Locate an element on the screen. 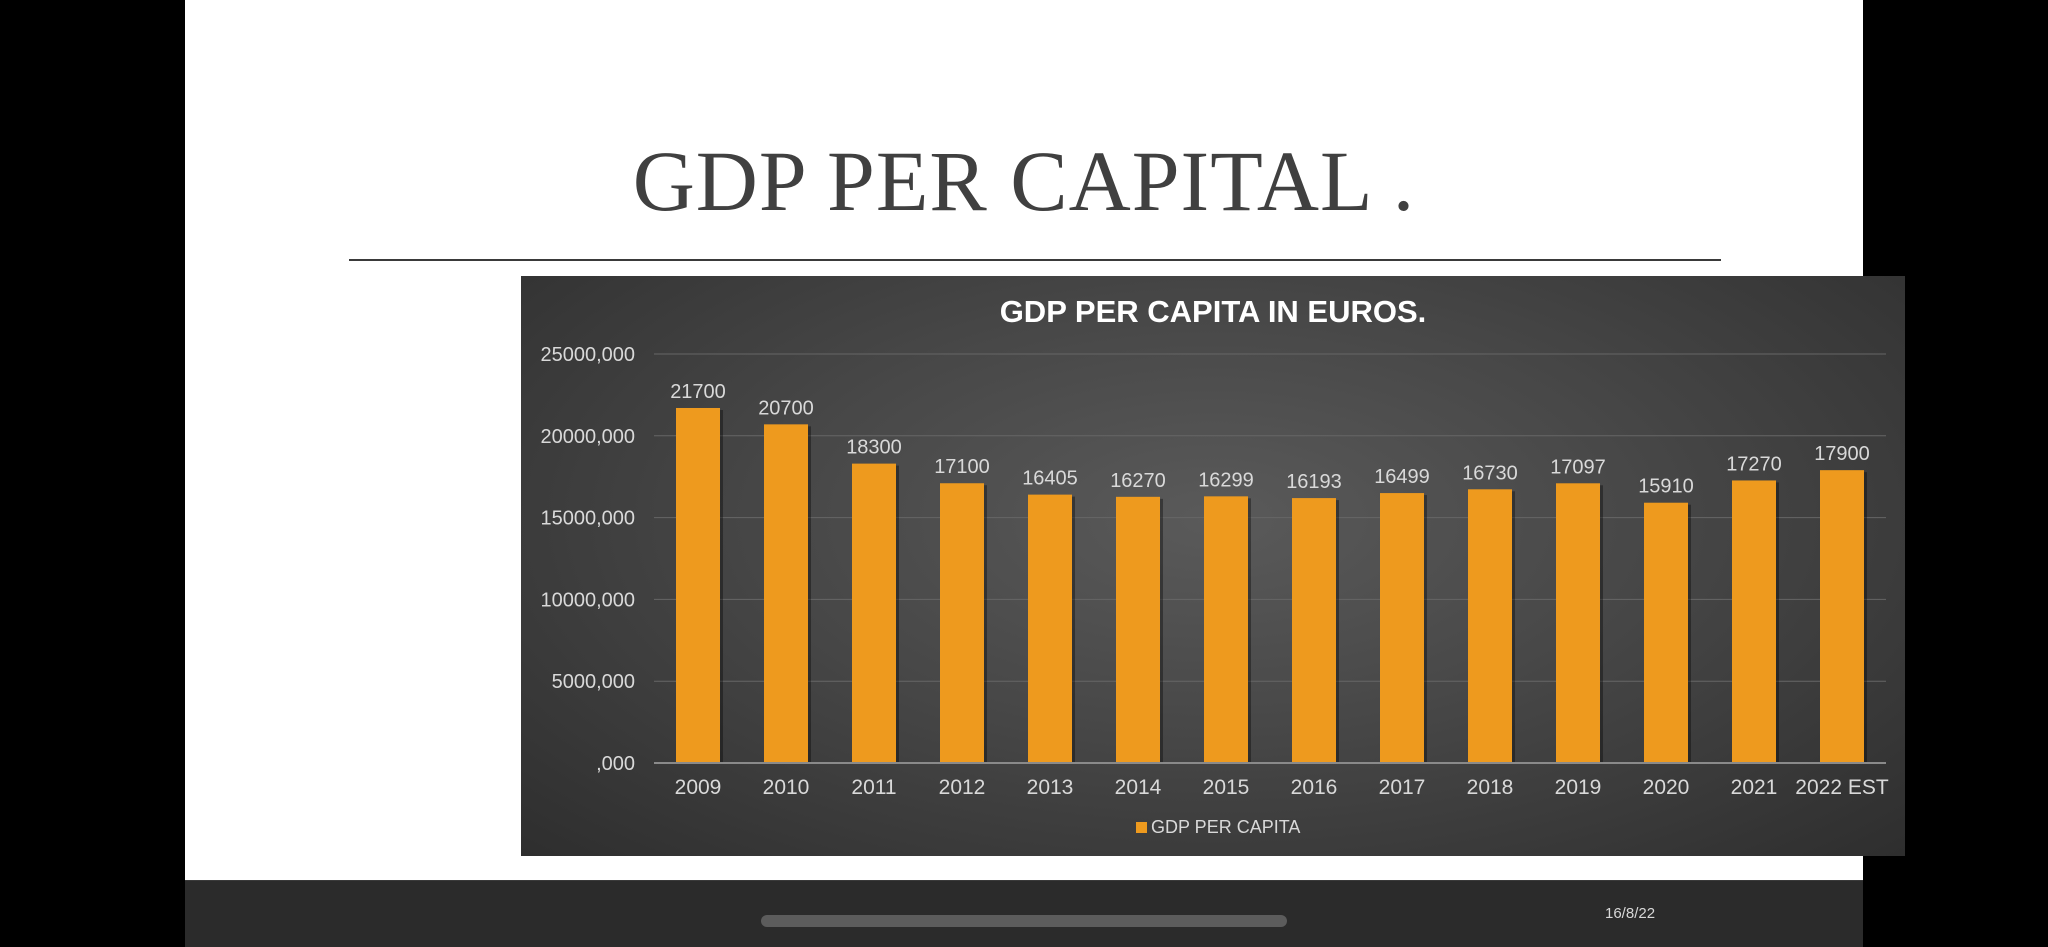 This screenshot has width=2048, height=947. x-tick-label: 2014 is located at coordinates (1138, 787).